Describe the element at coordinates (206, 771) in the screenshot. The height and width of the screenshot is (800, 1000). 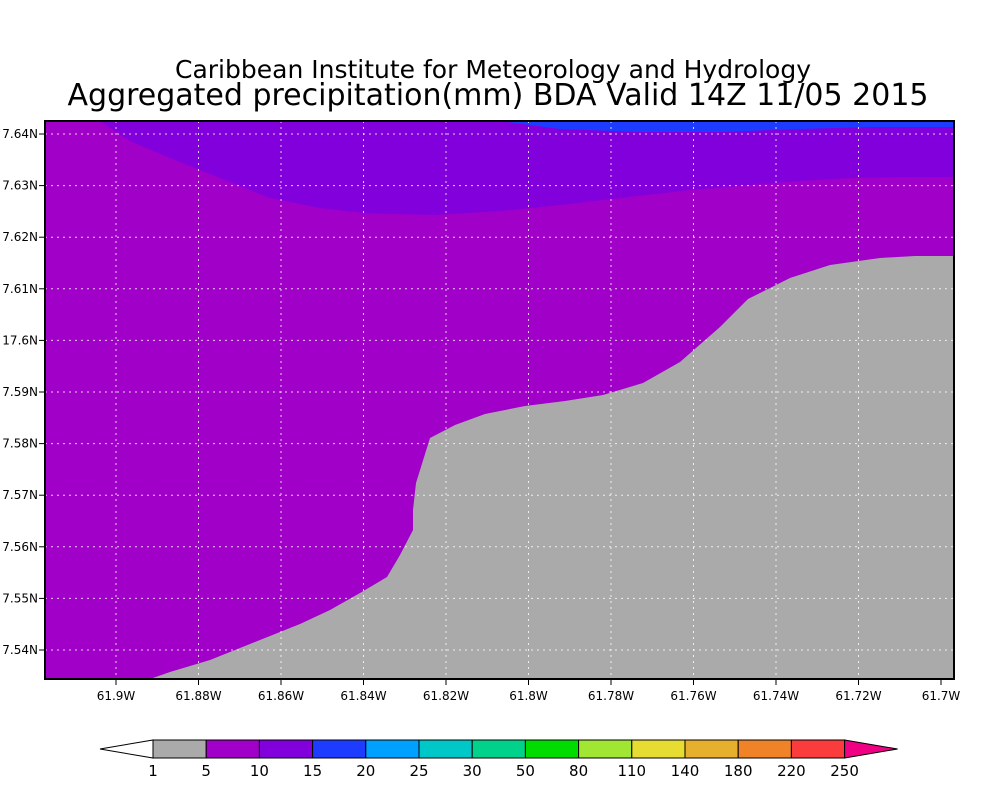
I see `colorbar-label: 5` at that location.